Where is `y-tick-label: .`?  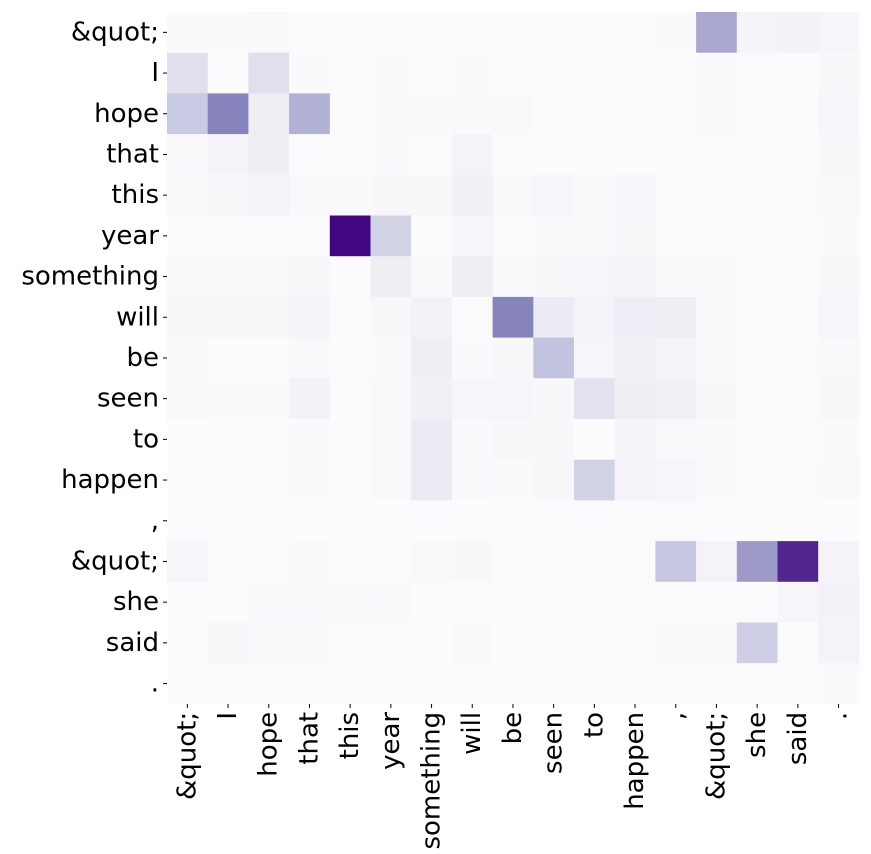
y-tick-label: . is located at coordinates (155, 684).